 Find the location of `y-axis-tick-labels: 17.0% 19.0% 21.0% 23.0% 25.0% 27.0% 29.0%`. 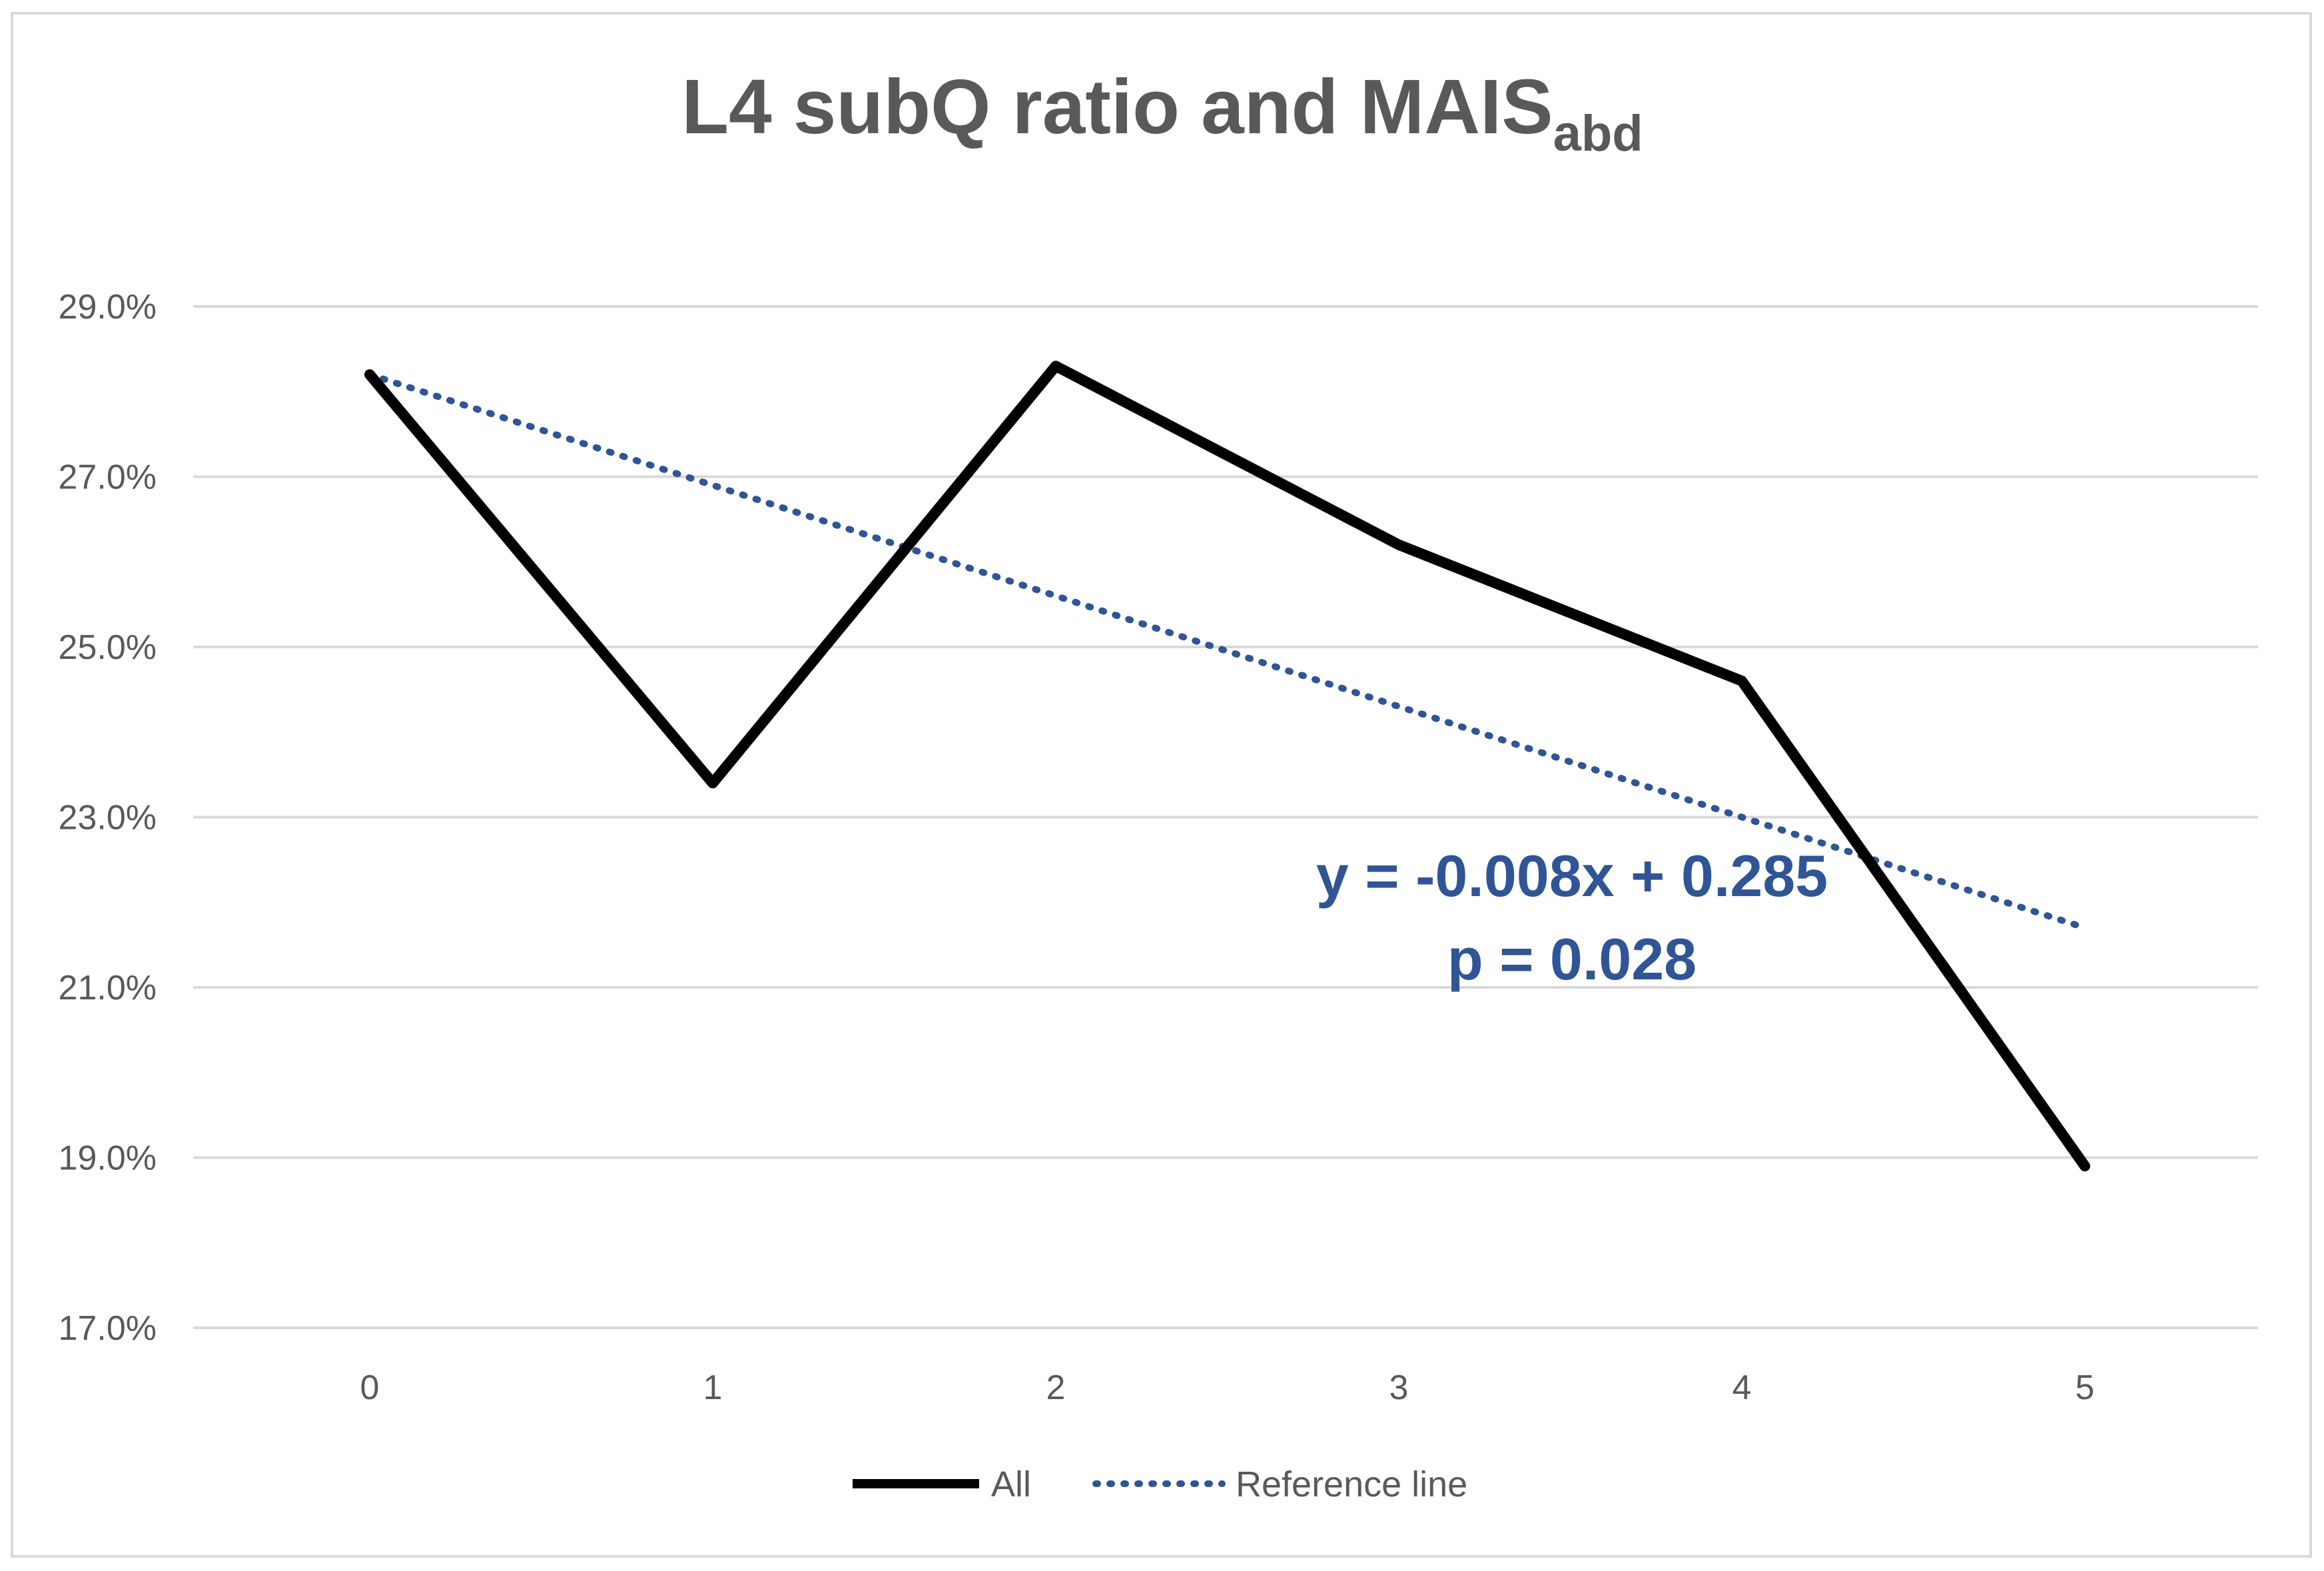

y-axis-tick-labels: 17.0% 19.0% 21.0% 23.0% 25.0% 27.0% 29.0% is located at coordinates (108, 818).